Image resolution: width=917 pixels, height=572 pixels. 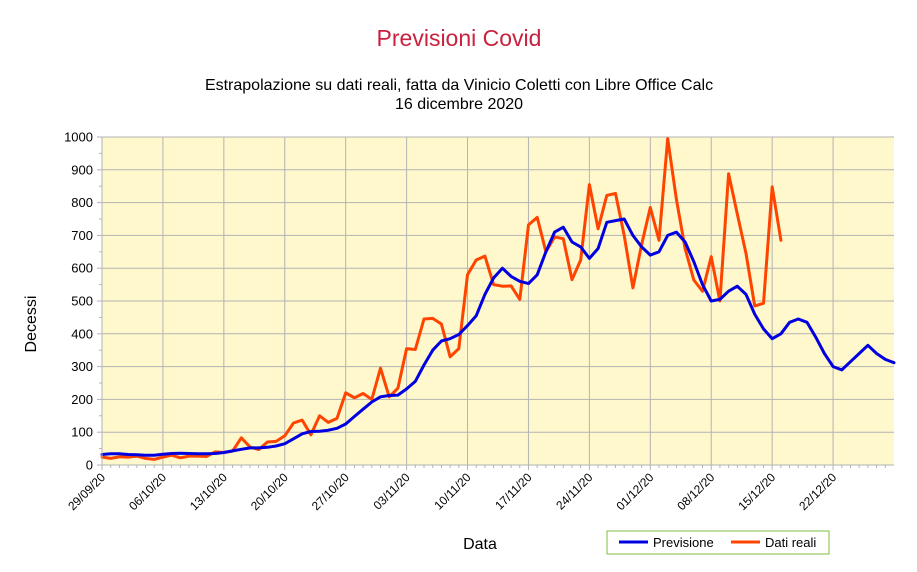 I want to click on y-tick-label: 300, so click(x=82, y=366).